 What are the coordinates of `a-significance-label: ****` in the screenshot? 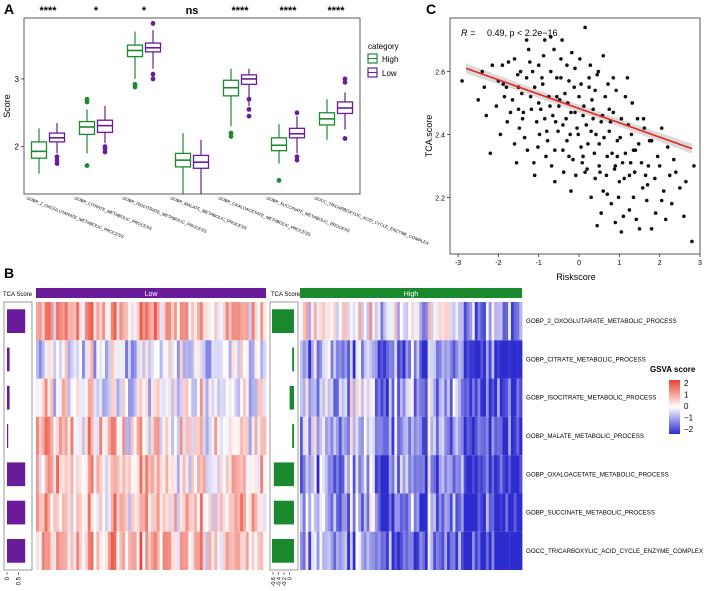 It's located at (288, 11).